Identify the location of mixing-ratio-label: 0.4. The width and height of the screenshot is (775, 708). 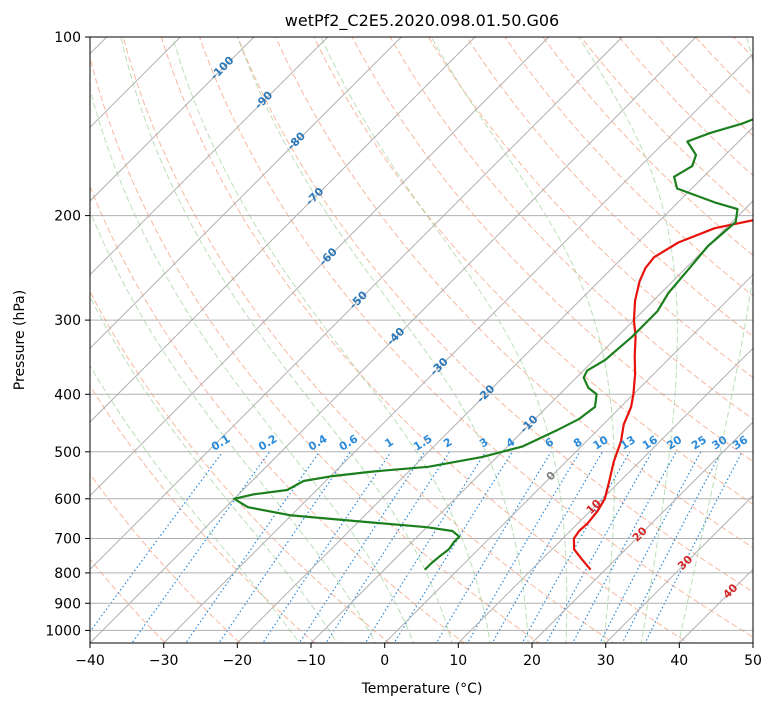
(318, 443).